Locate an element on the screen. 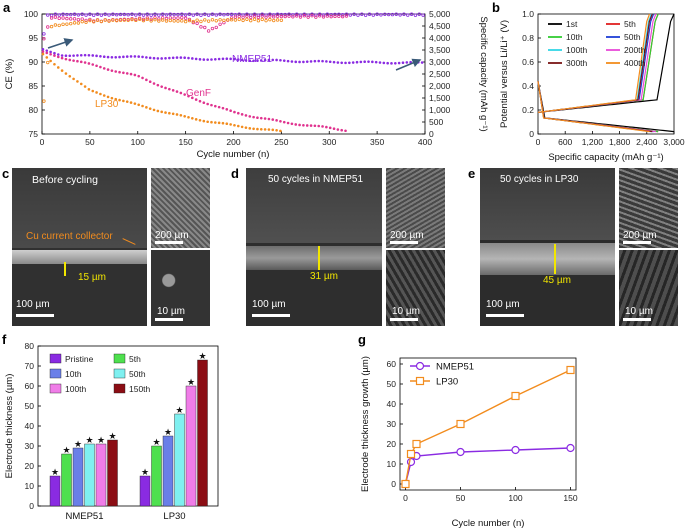 The height and width of the screenshot is (532, 685). legend-swatch-10th is located at coordinates (55, 373).